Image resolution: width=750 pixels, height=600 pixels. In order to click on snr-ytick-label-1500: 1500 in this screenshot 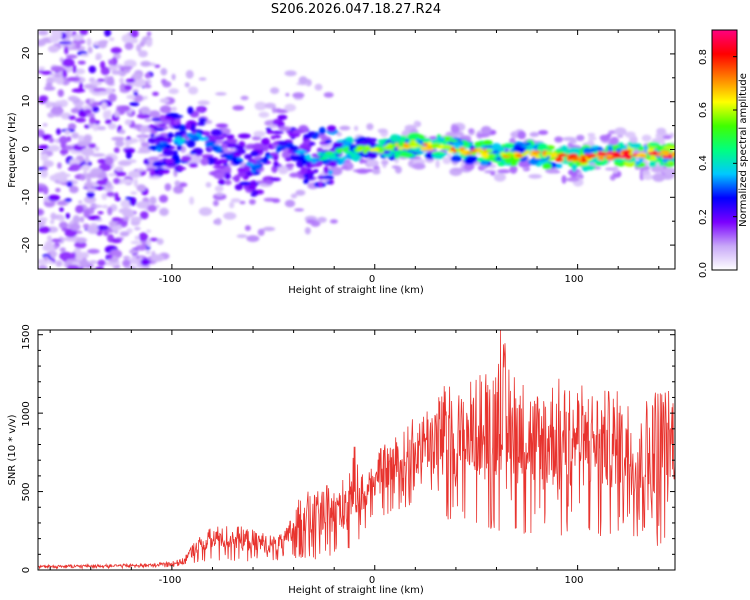, I will do `click(26, 336)`.